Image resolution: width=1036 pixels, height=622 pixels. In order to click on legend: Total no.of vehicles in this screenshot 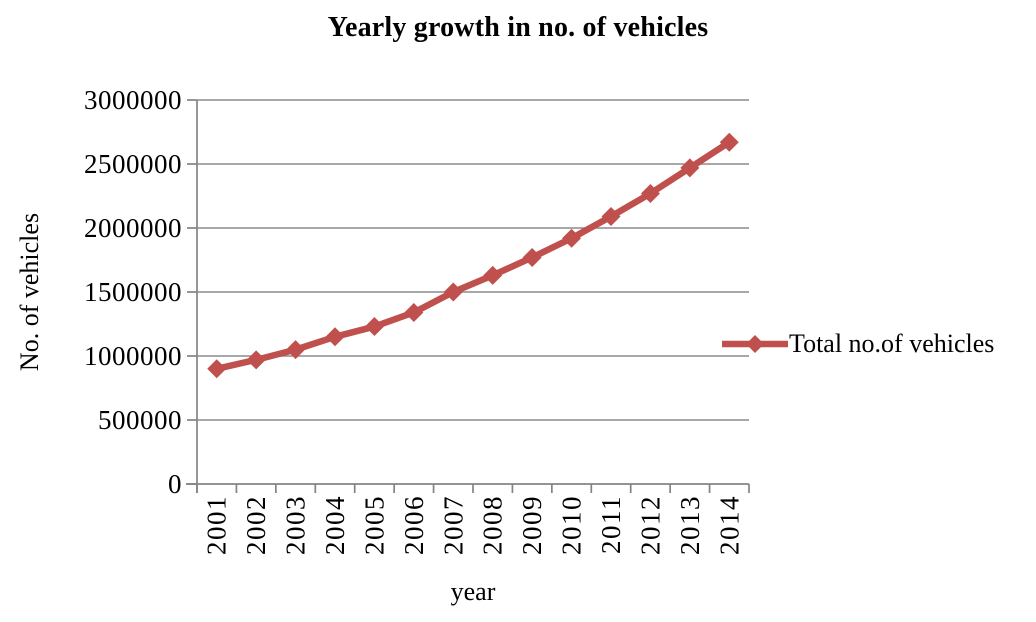, I will do `click(858, 343)`.